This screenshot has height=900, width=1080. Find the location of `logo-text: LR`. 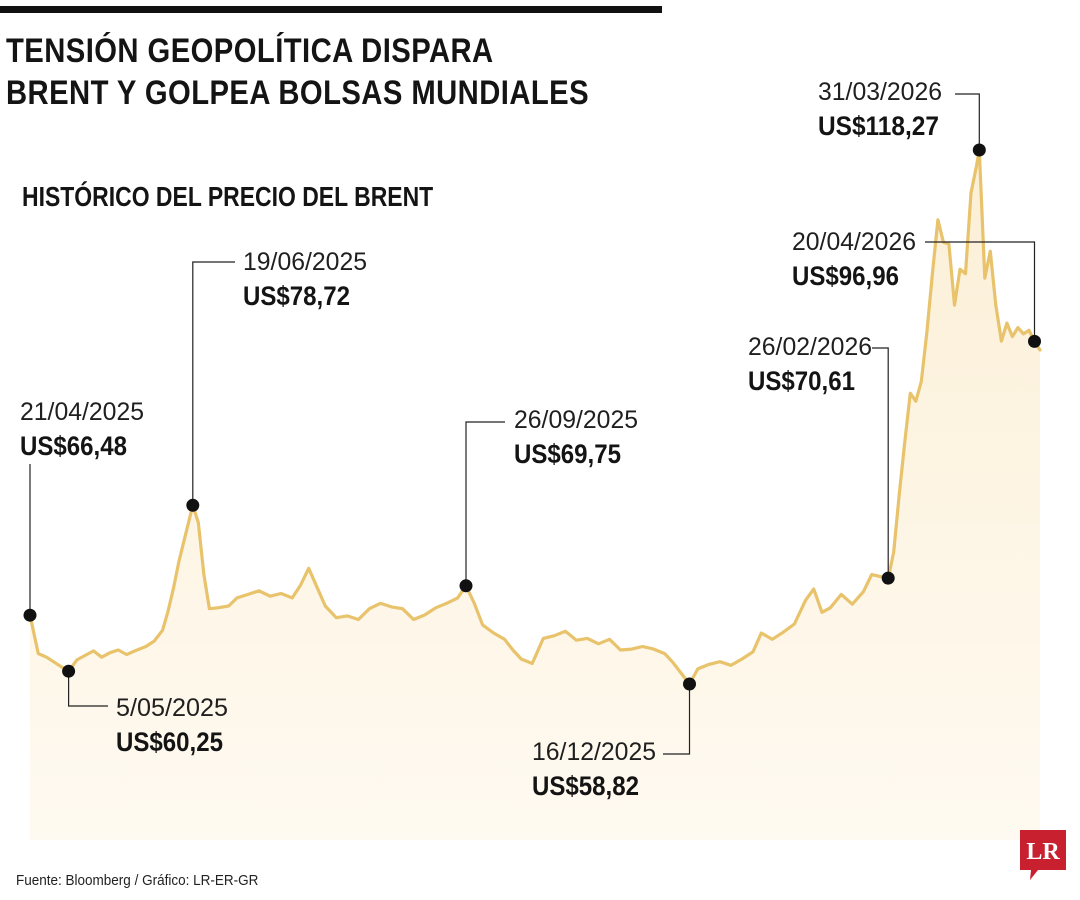

logo-text: LR is located at coordinates (1043, 852).